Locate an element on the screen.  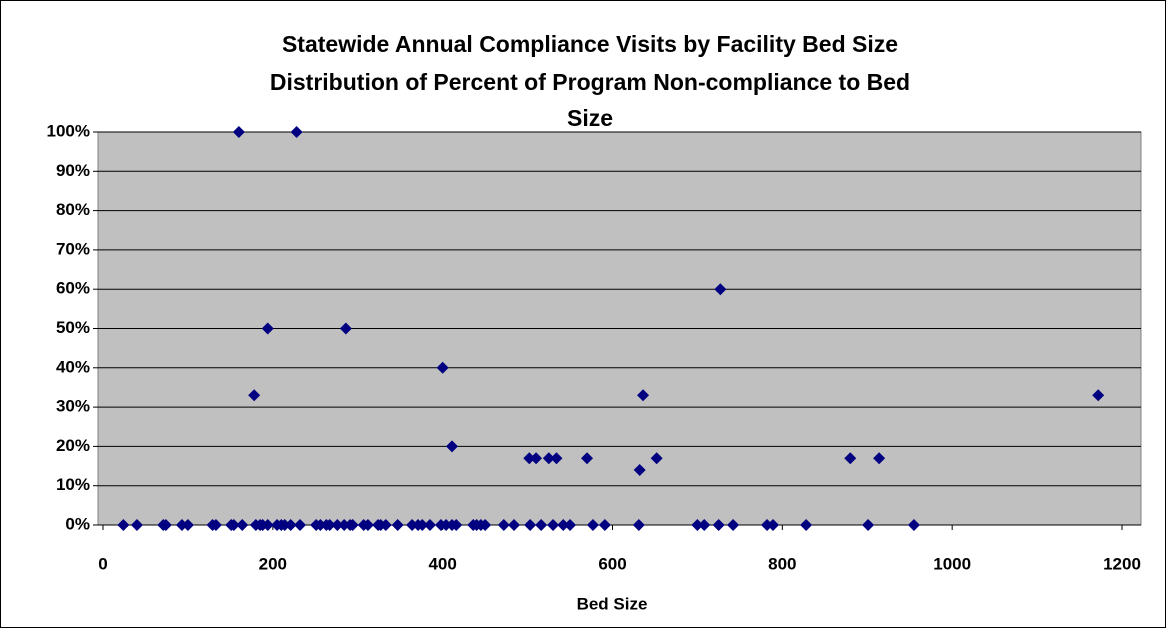
y-tick-label: 20% is located at coordinates (73, 445).